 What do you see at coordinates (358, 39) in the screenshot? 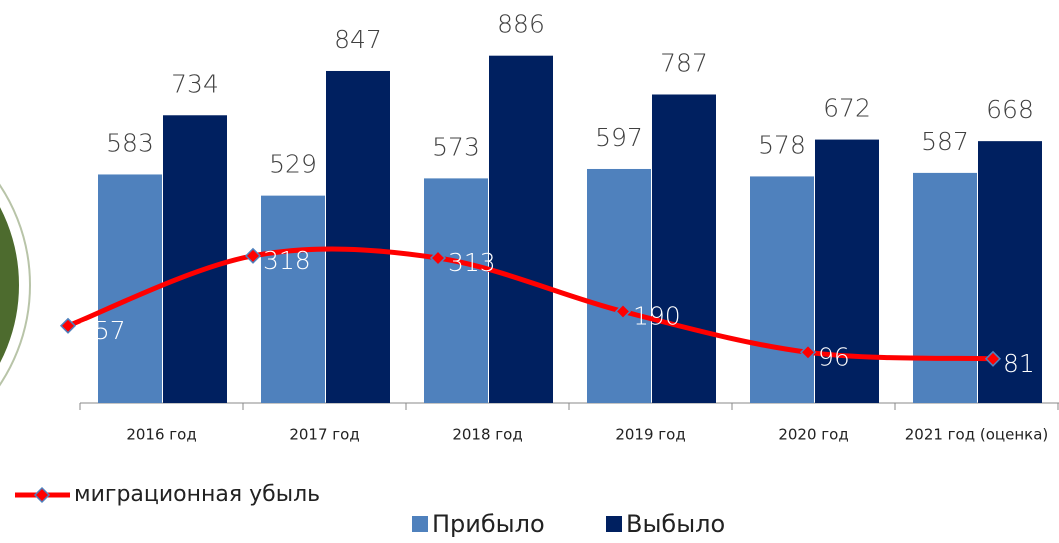
I see `value-label: 847` at bounding box center [358, 39].